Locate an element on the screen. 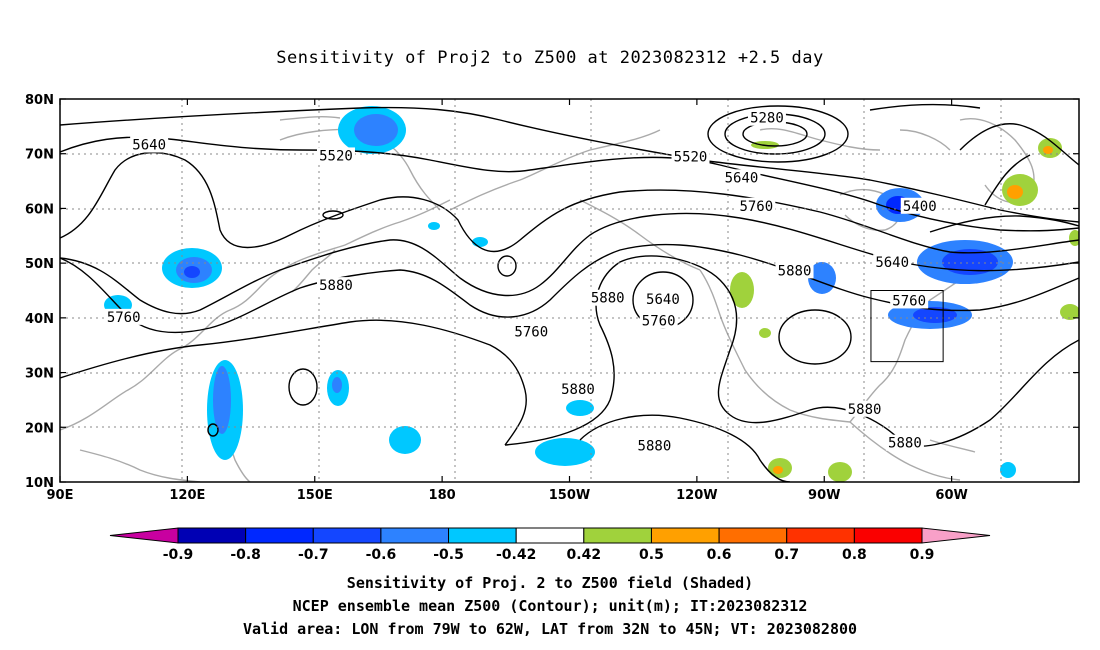 This screenshot has height=650, width=1100. longitude-label: 120W is located at coordinates (696, 495).